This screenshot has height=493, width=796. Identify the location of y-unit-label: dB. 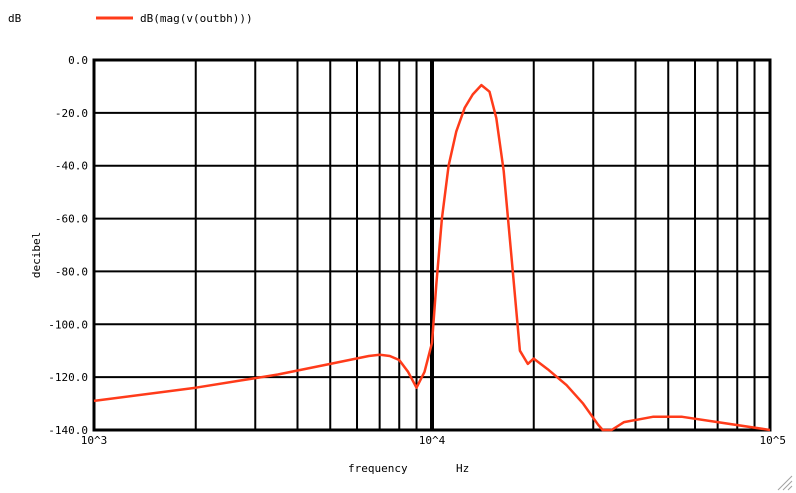
(15, 18).